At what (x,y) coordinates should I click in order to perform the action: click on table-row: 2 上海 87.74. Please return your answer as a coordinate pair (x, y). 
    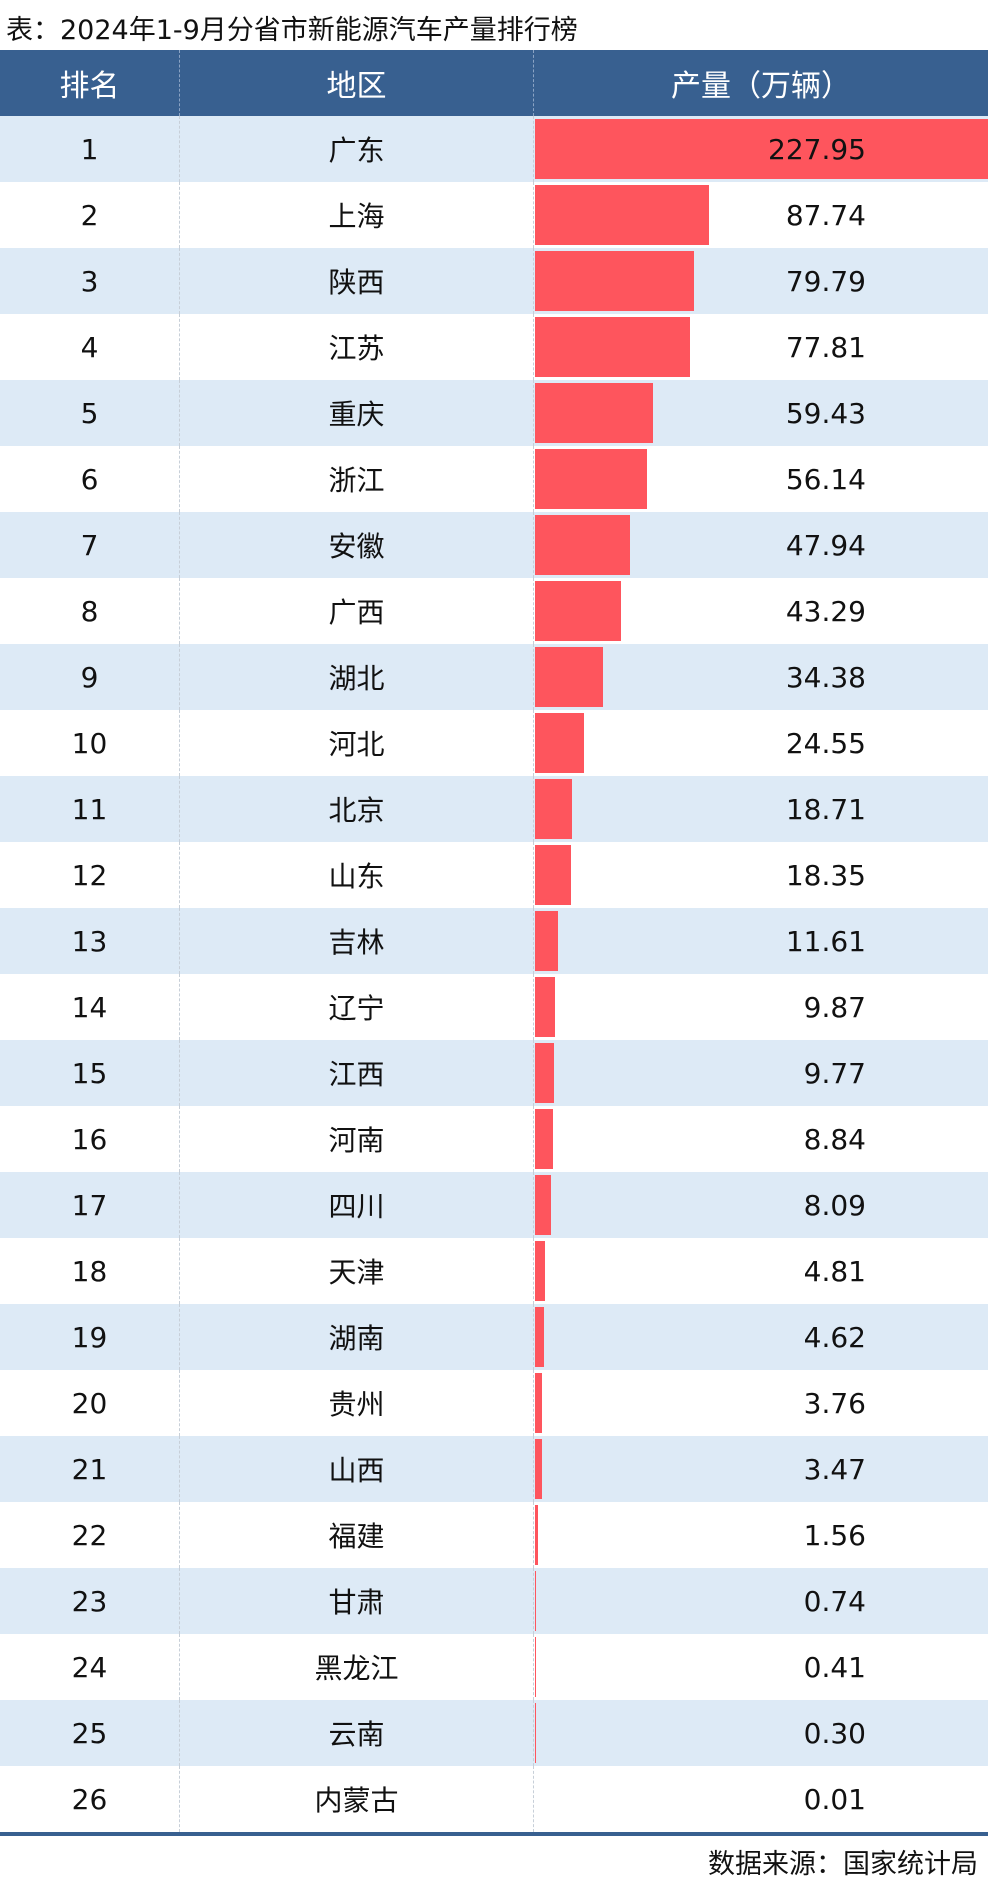
    Looking at the image, I should click on (494, 215).